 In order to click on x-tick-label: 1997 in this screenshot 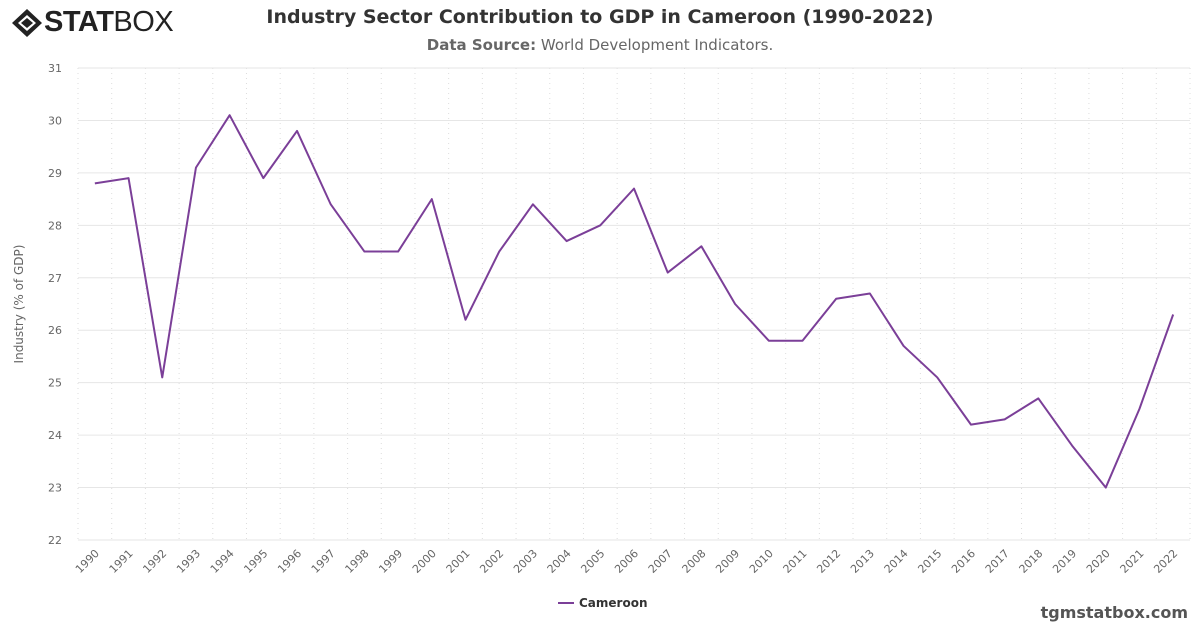, I will do `click(323, 561)`.